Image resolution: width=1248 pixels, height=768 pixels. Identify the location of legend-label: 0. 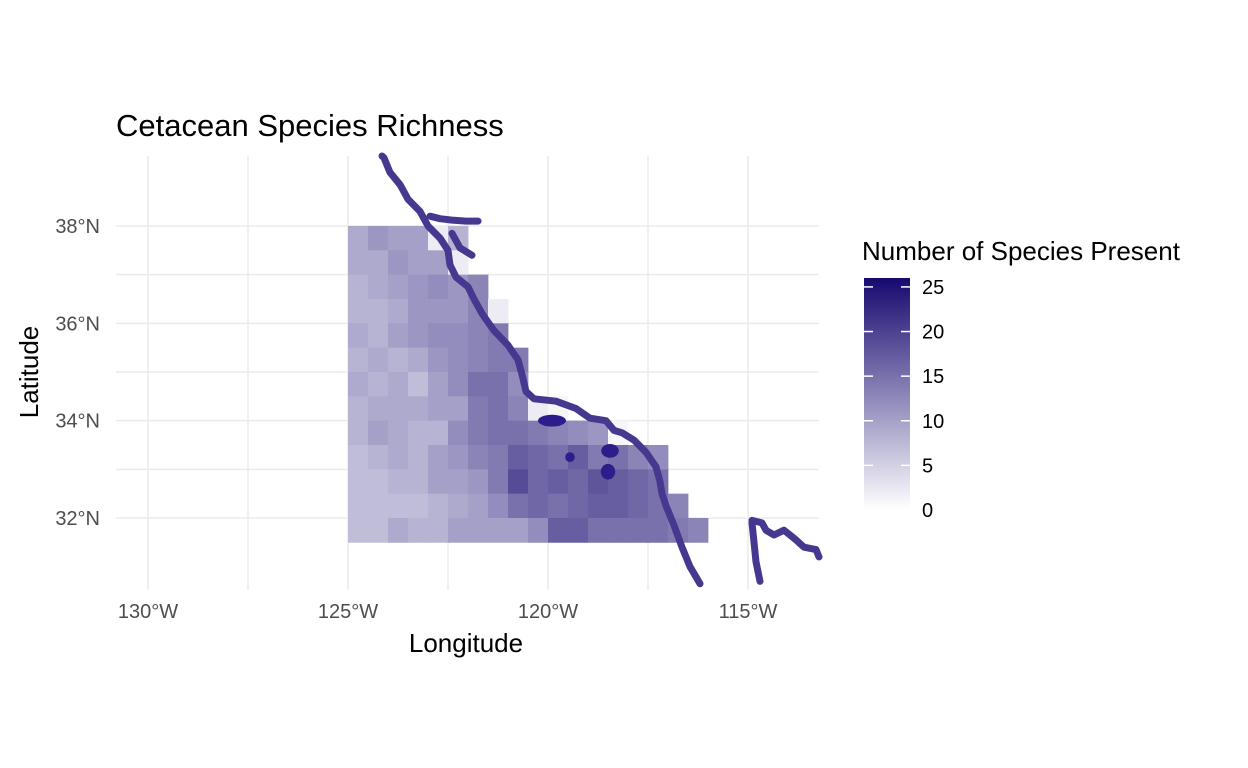
(927, 511).